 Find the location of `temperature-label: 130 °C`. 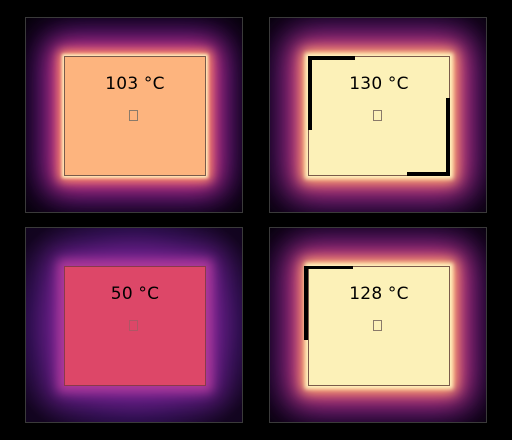

temperature-label: 130 °C is located at coordinates (379, 84).